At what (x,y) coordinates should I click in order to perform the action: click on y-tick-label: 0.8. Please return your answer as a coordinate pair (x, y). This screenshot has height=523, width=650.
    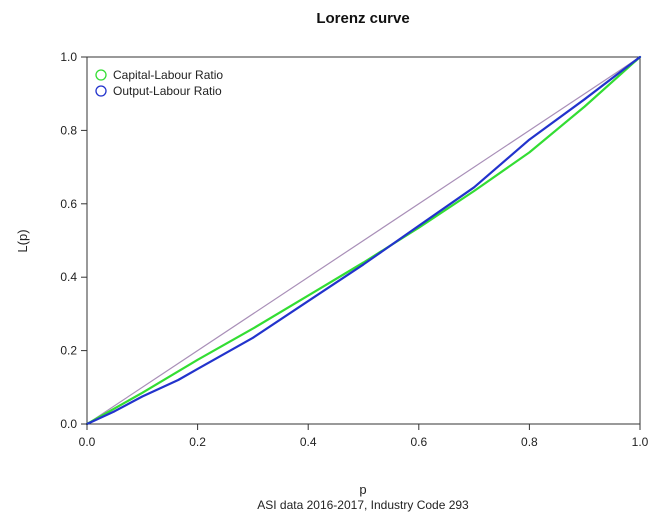
    Looking at the image, I should click on (68, 130).